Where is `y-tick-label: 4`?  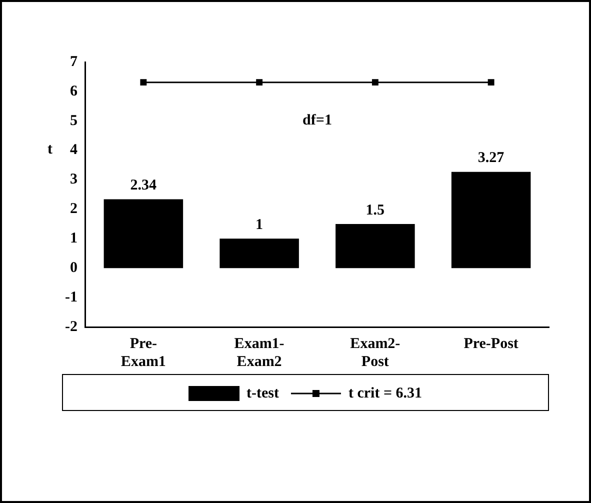 y-tick-label: 4 is located at coordinates (74, 150).